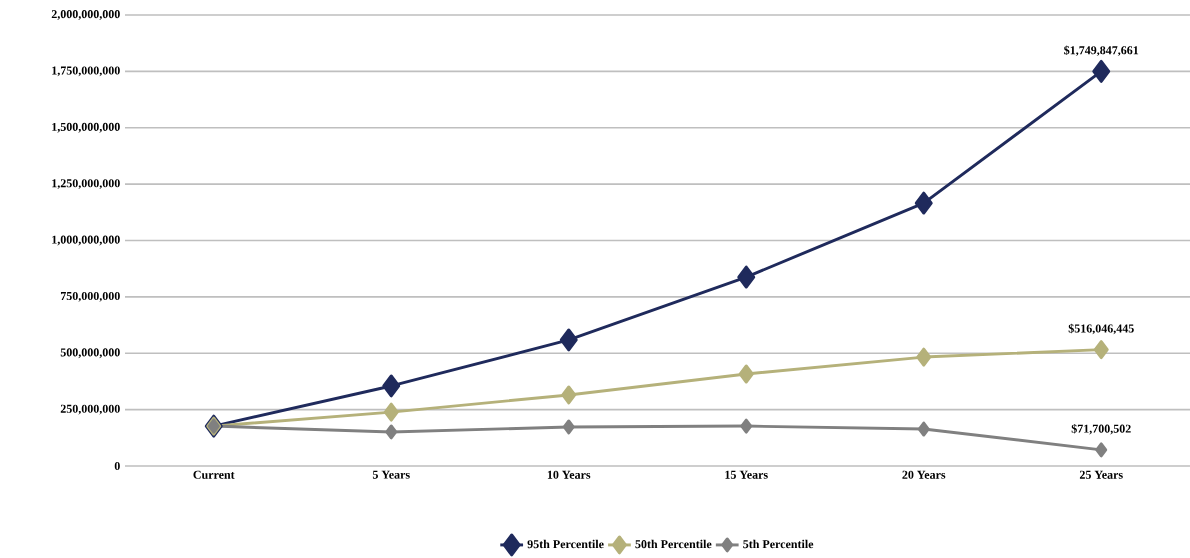  I want to click on x-tick-label: 15 Years, so click(746, 474).